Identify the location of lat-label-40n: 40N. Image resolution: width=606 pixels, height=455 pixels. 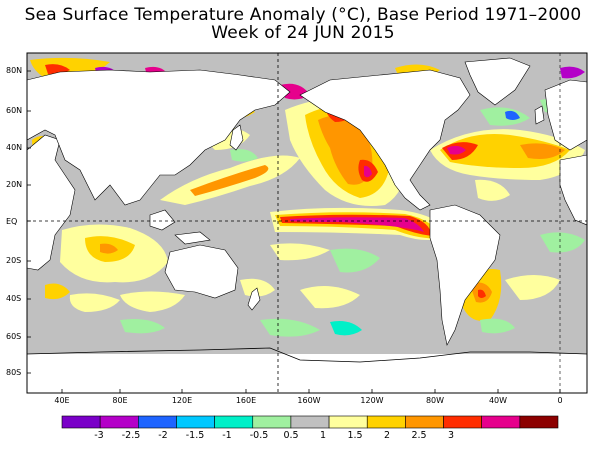
(14, 147).